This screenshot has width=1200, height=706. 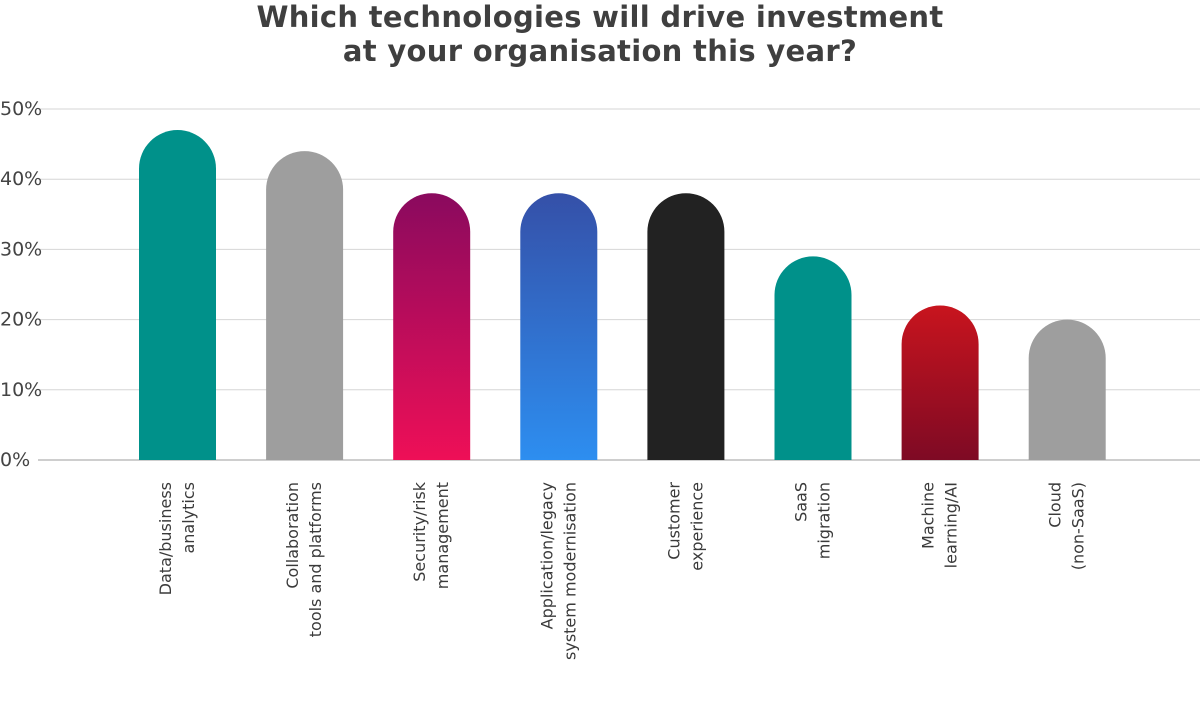 What do you see at coordinates (928, 515) in the screenshot?
I see `category-label-line: Machine` at bounding box center [928, 515].